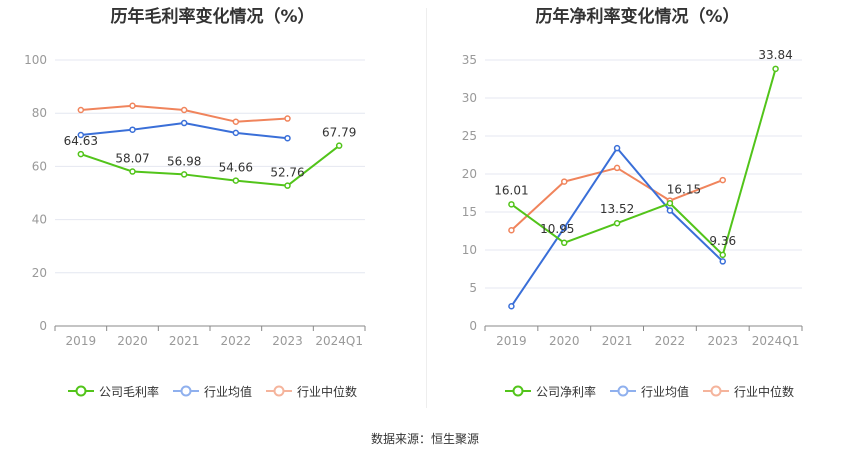 The image size is (850, 459). I want to click on data-label: 10.95, so click(557, 229).